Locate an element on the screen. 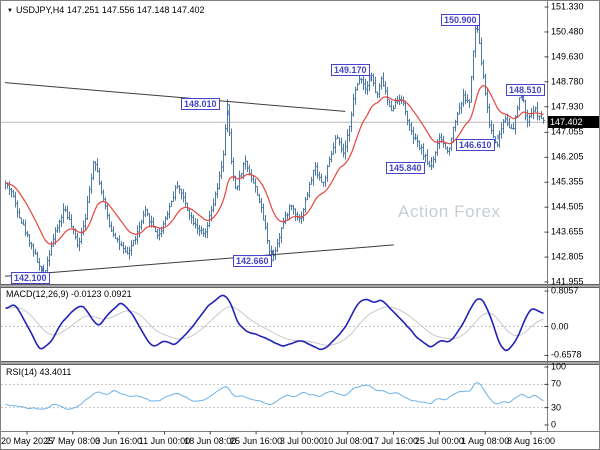 This screenshot has height=450, width=600. y-axis-tick: 150.480 is located at coordinates (567, 31).